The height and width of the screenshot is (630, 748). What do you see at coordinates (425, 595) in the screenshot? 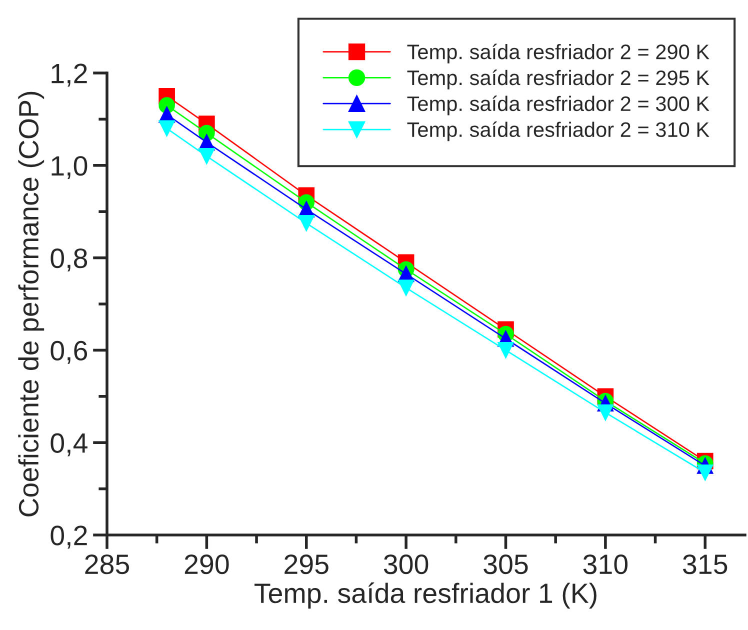
I see `x-axis-title: Temp. saída resfriador 1 (K)` at bounding box center [425, 595].